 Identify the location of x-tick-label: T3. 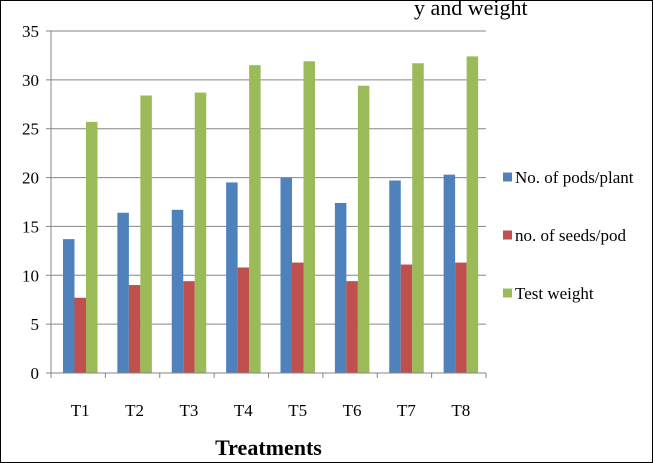
(189, 410).